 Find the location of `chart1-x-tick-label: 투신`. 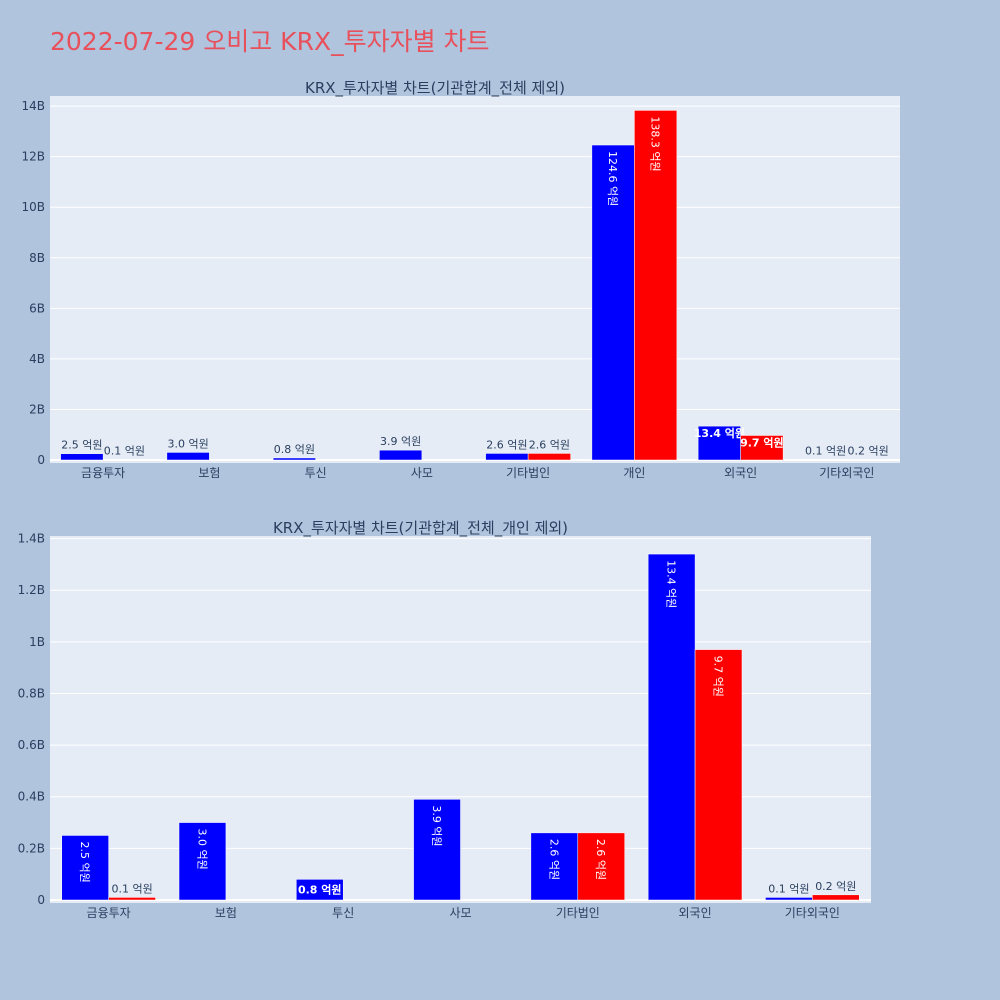

chart1-x-tick-label: 투신 is located at coordinates (316, 473).